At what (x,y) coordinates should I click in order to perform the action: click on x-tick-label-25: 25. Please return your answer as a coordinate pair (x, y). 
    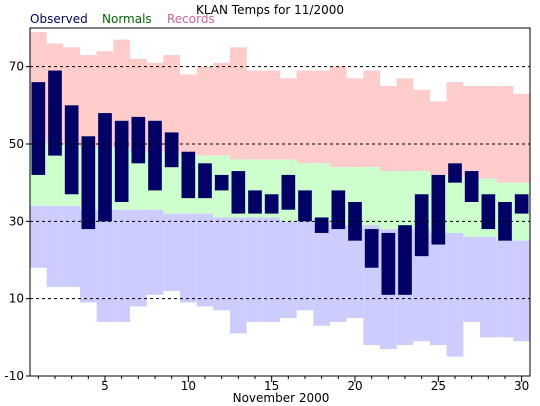
    Looking at the image, I should click on (438, 386).